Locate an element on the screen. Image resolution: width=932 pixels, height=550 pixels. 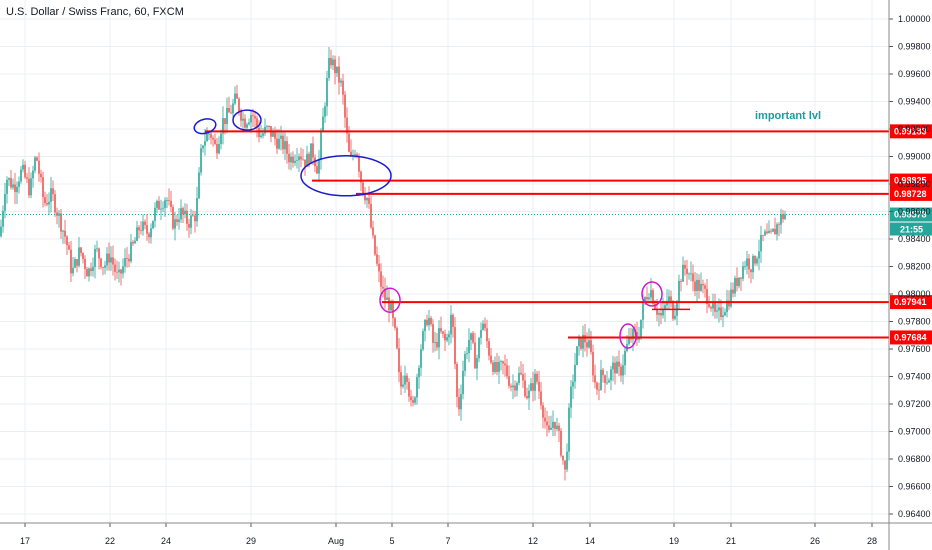
tick-label-y: 0.96800 is located at coordinates (914, 459).